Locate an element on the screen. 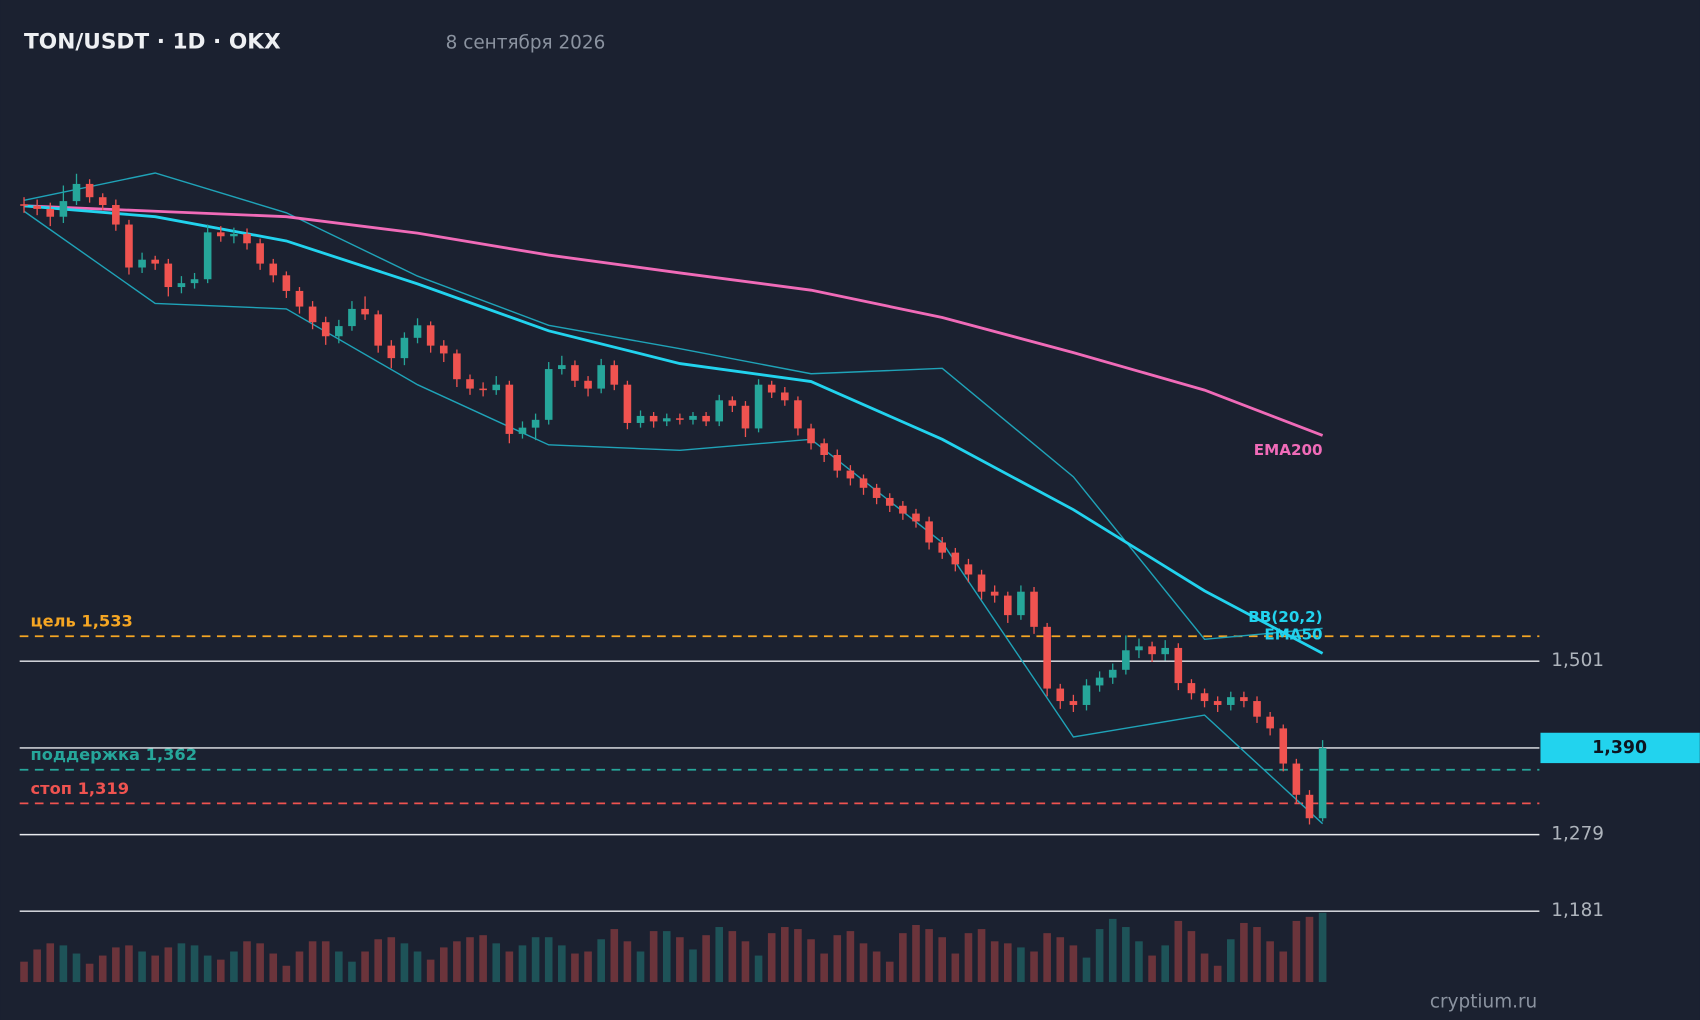 This screenshot has width=1700, height=1020. last-price-badge is located at coordinates (1620, 748).